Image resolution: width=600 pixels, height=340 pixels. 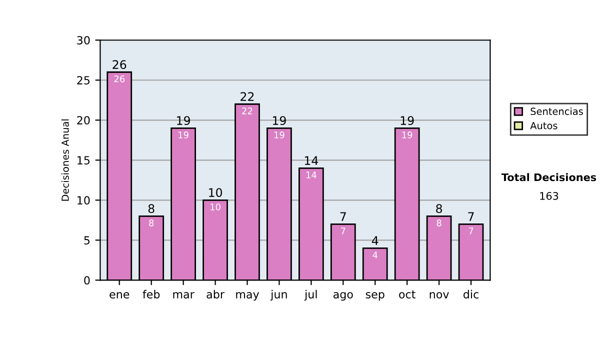 What do you see at coordinates (439, 295) in the screenshot?
I see `x-tick-label: nov` at bounding box center [439, 295].